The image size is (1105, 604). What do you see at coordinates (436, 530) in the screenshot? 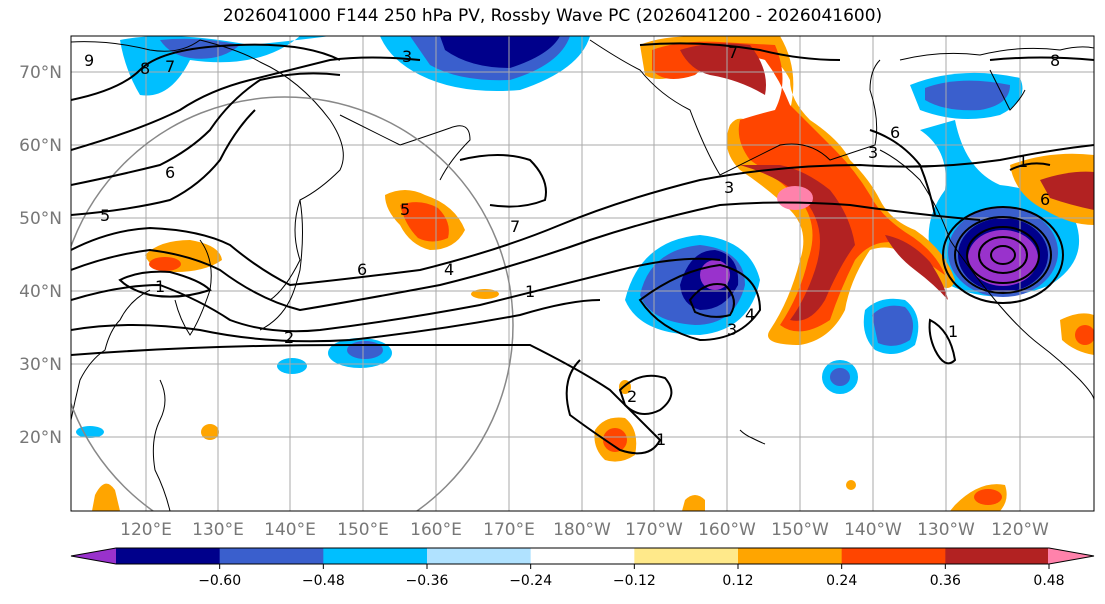
I see `lon-label: 160°E` at bounding box center [436, 530].